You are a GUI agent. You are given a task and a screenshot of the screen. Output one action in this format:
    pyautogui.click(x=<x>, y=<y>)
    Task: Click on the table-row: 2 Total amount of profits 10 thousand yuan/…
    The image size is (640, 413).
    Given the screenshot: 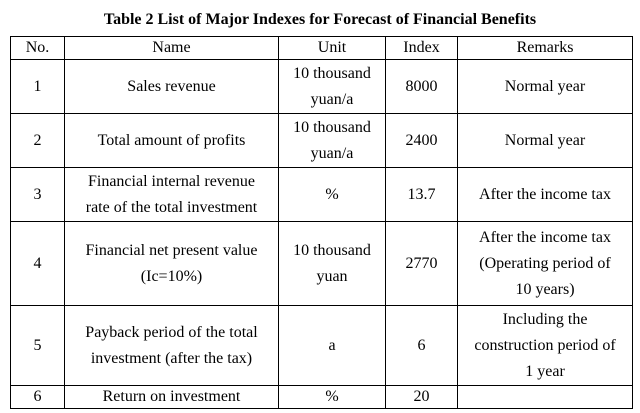 What is the action you would take?
    pyautogui.click(x=321, y=140)
    